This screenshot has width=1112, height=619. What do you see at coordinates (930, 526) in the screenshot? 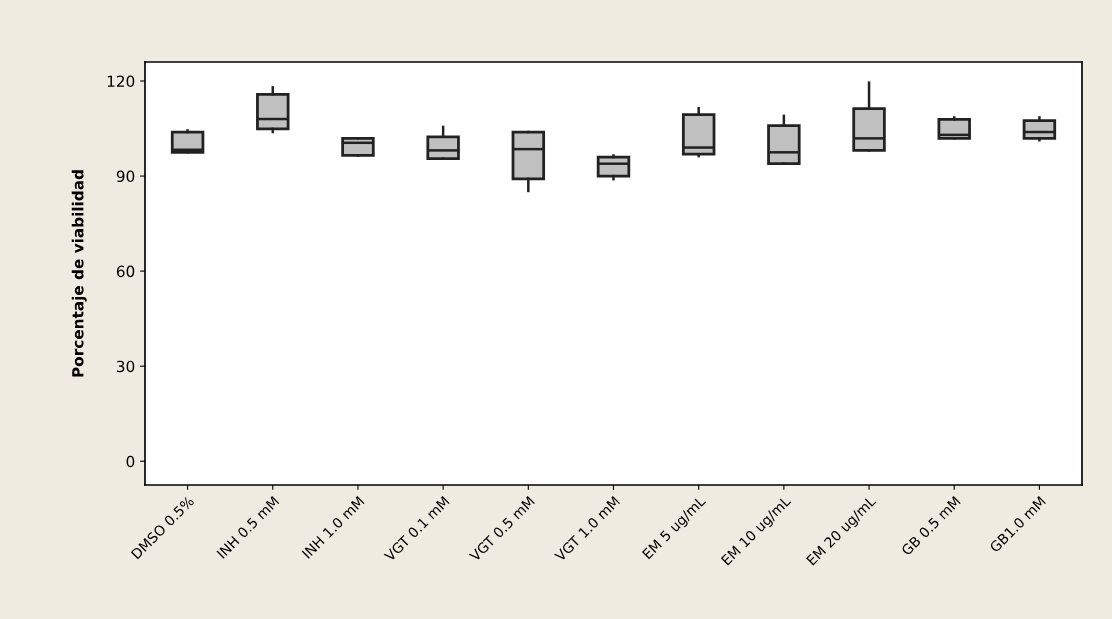
I see `x-tick-label: GB 0.5 mM` at bounding box center [930, 526].